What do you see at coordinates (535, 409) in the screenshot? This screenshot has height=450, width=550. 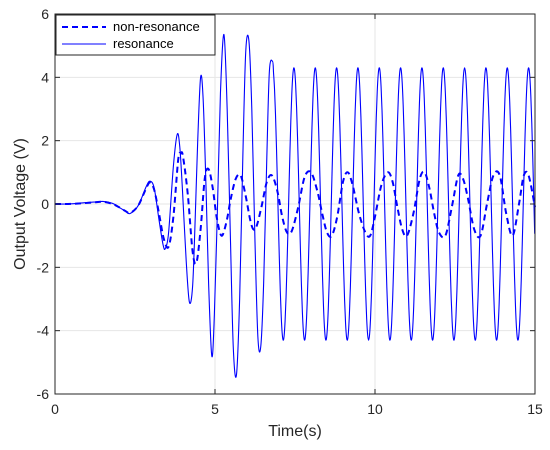 I see `x-tick-label: 15` at bounding box center [535, 409].